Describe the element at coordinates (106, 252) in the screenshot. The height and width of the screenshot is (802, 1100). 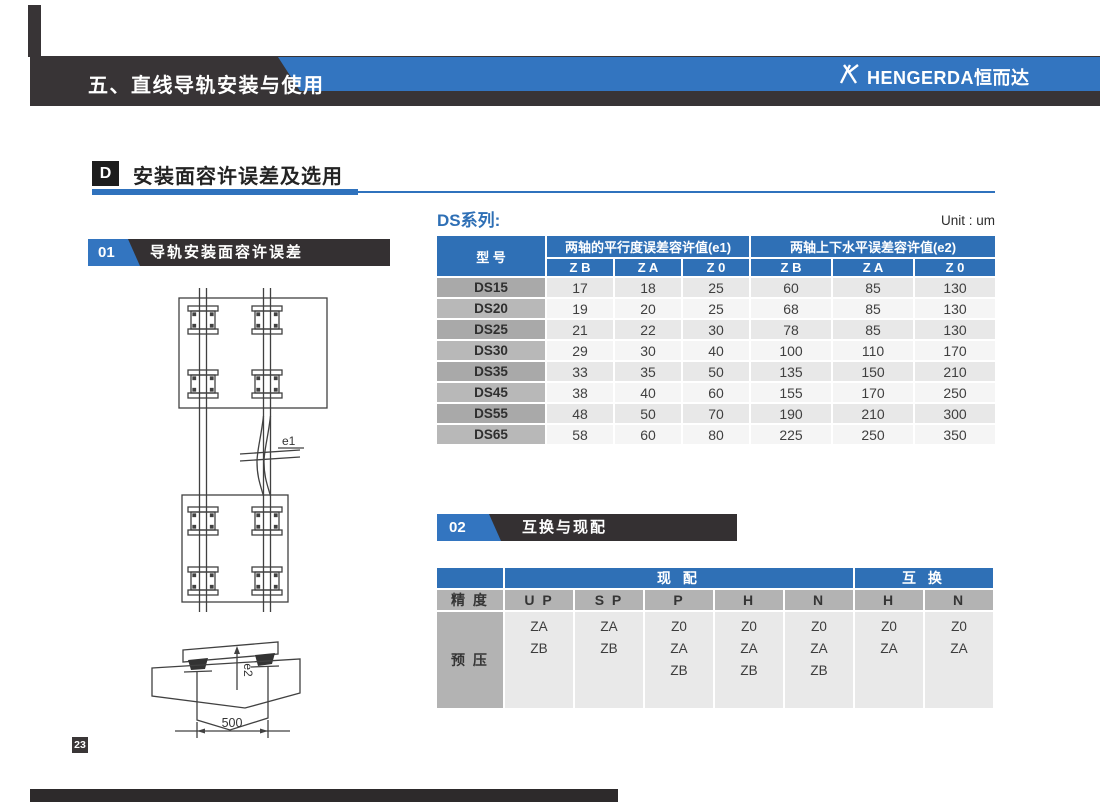
I see `banner-01-number: 01` at that location.